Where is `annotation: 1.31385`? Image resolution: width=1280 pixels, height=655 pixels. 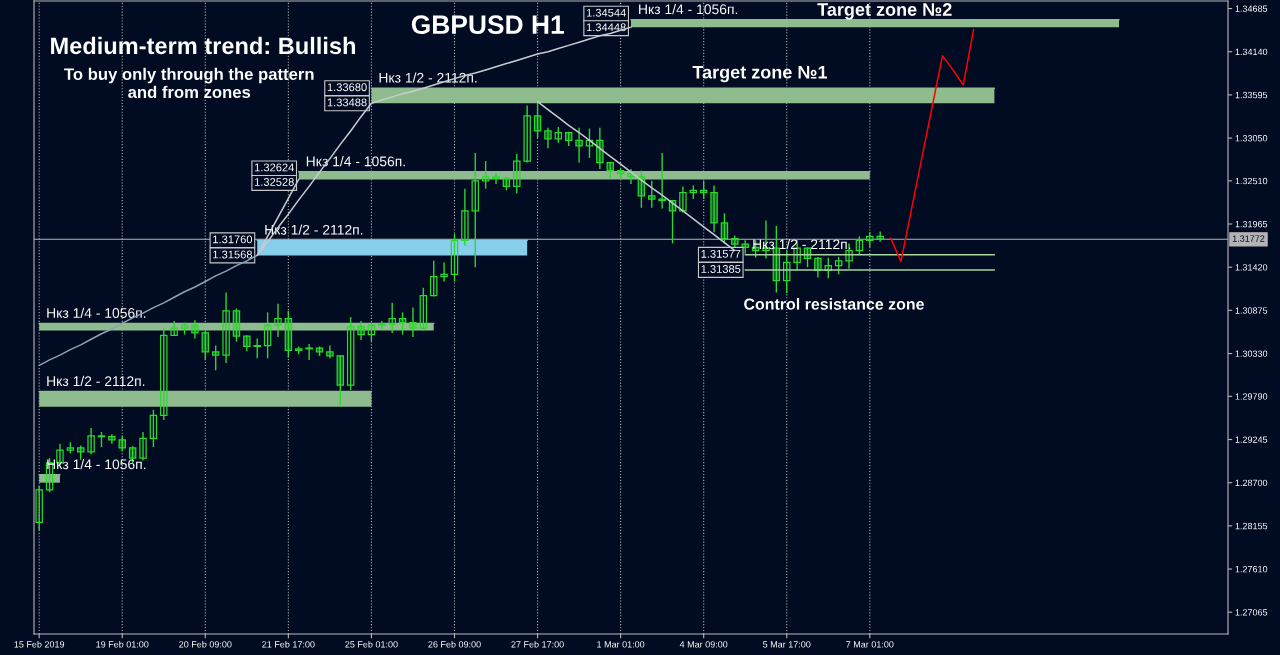 annotation: 1.31385 is located at coordinates (721, 269).